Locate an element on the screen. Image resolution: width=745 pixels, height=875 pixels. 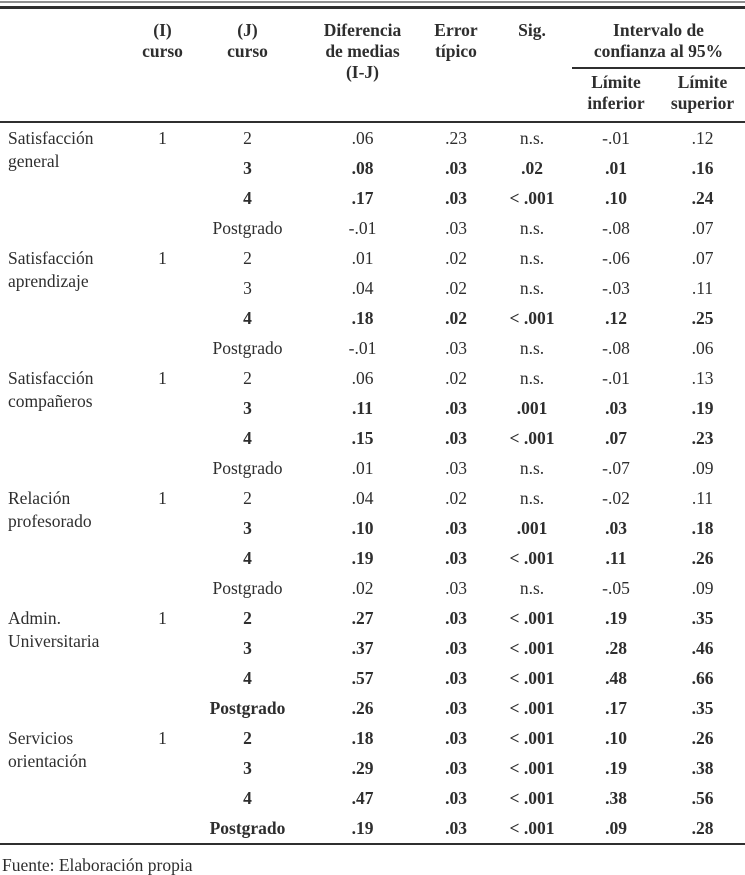
cell-lower: -.06 is located at coordinates (616, 258).